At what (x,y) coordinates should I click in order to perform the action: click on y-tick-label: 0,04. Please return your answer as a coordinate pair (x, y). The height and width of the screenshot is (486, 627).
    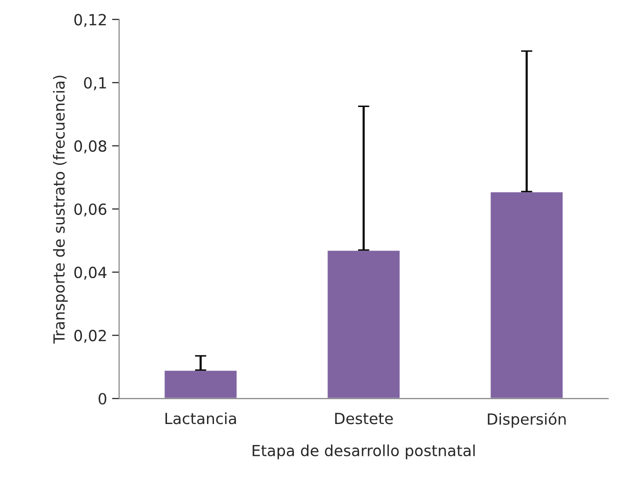
    Looking at the image, I should click on (90, 273).